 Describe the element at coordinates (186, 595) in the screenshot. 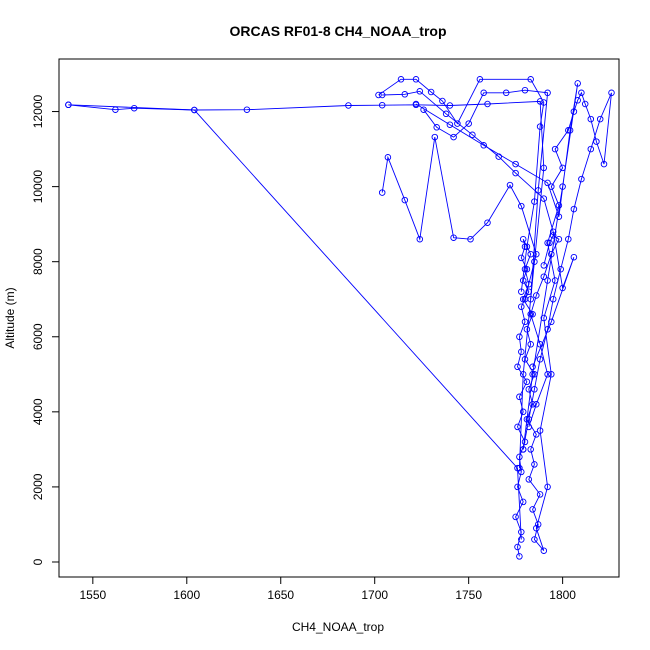

I see `x-tick-label: 1600` at that location.